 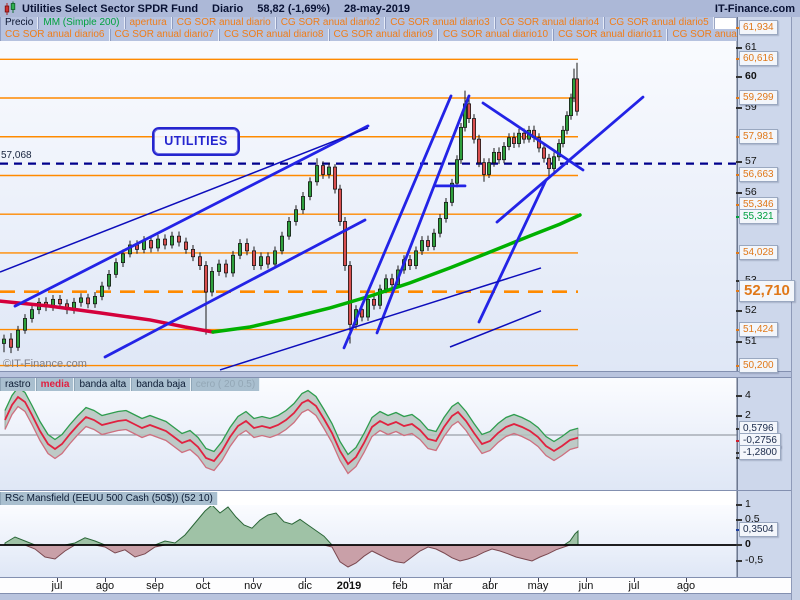 I want to click on month-label-sep: sep, so click(x=155, y=586).